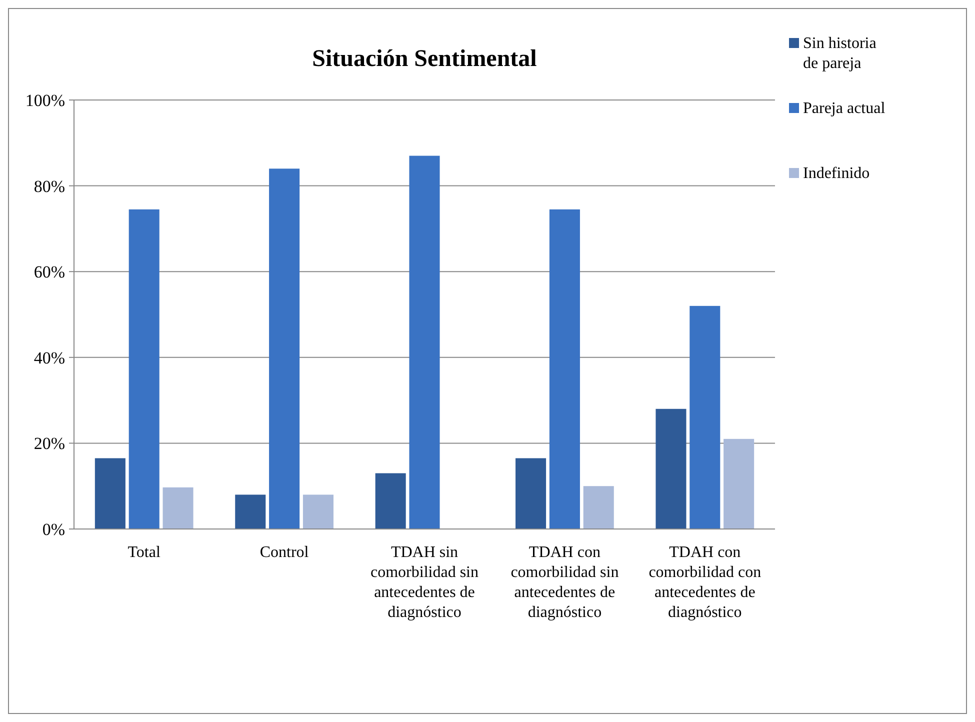  I want to click on y-tick-label: 100%, so click(45, 100).